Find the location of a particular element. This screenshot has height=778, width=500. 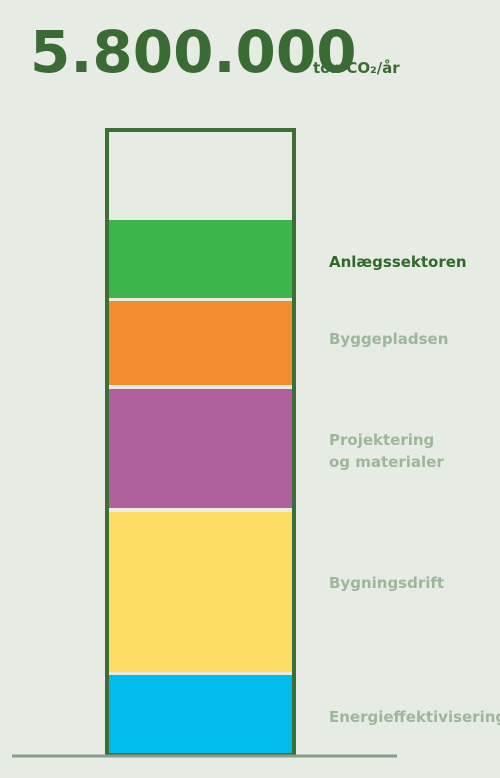

unit: ton CO₂/år is located at coordinates (356, 68).